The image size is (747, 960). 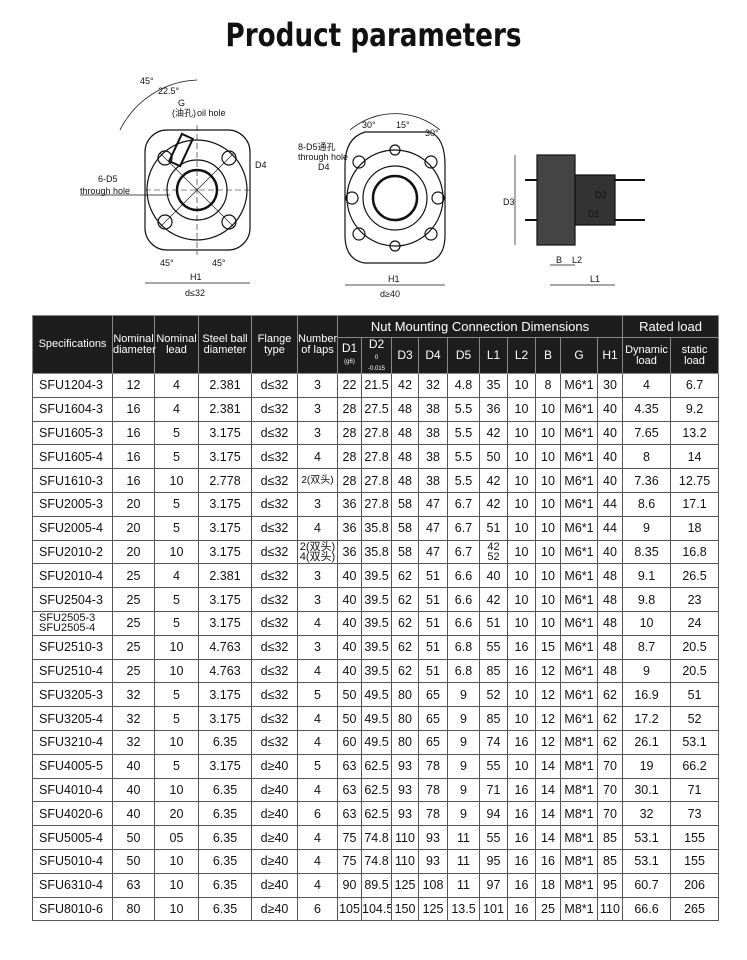 What do you see at coordinates (317, 528) in the screenshot?
I see `cell-laps: 4` at bounding box center [317, 528].